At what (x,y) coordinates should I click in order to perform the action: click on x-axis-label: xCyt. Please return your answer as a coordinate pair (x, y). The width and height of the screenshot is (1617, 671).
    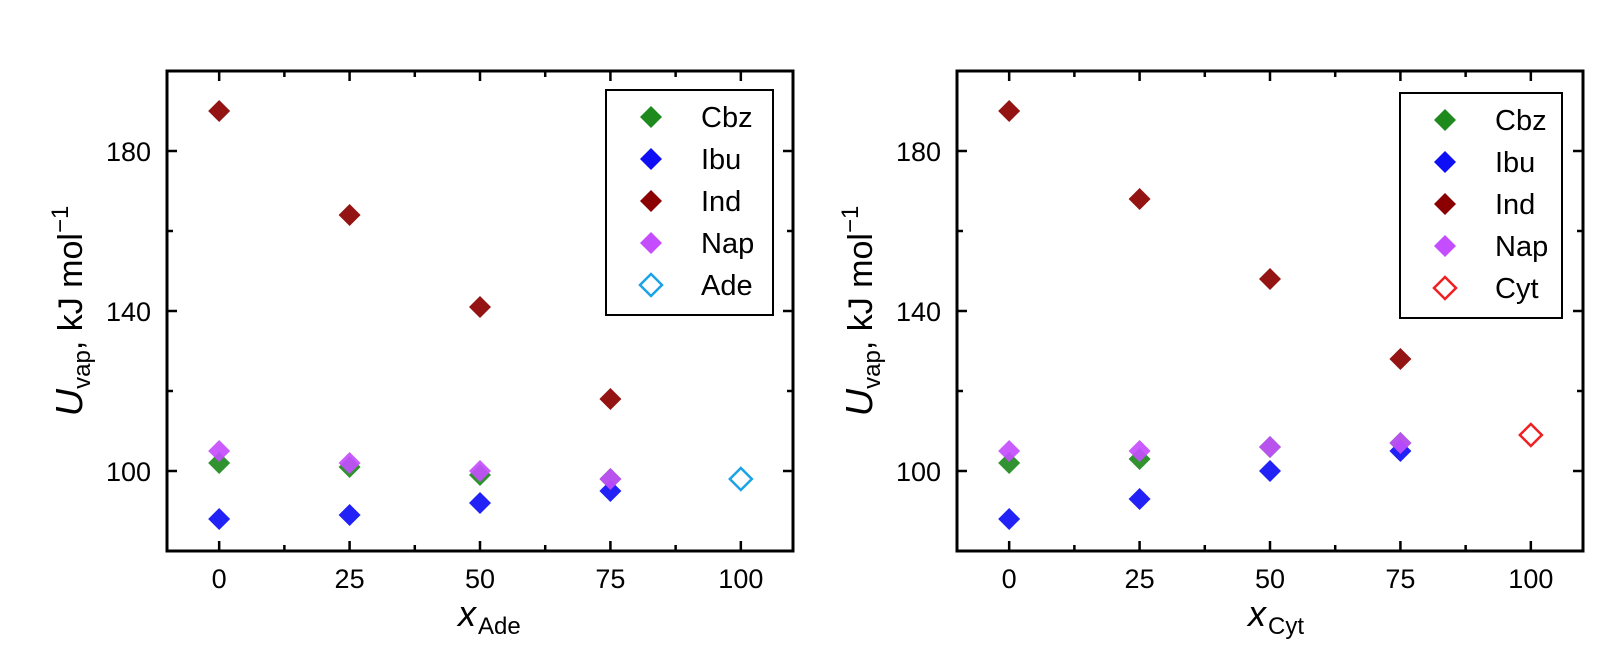
    Looking at the image, I should click on (1275, 616).